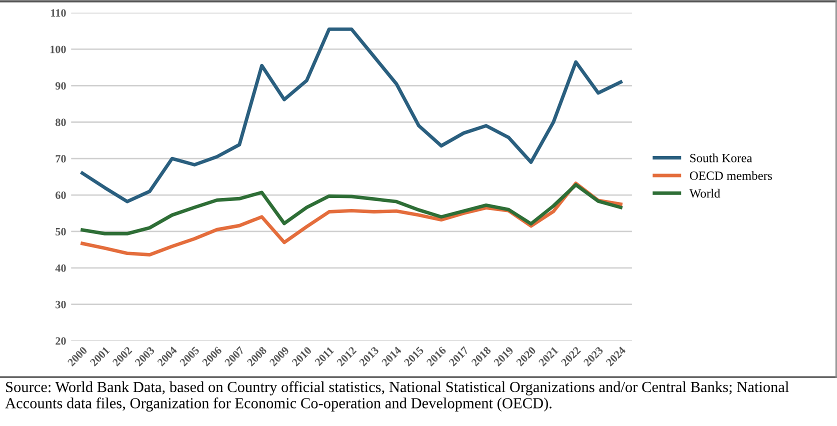 This screenshot has width=837, height=426. What do you see at coordinates (61, 341) in the screenshot?
I see `y-tick-label: 20` at bounding box center [61, 341].